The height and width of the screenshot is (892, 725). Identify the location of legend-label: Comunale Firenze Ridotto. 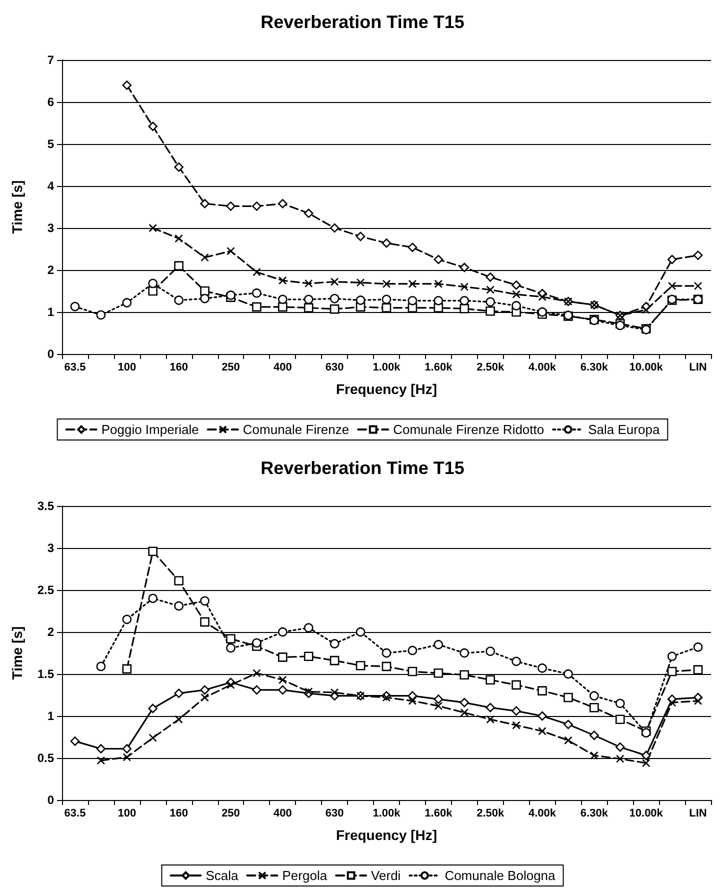
(468, 429).